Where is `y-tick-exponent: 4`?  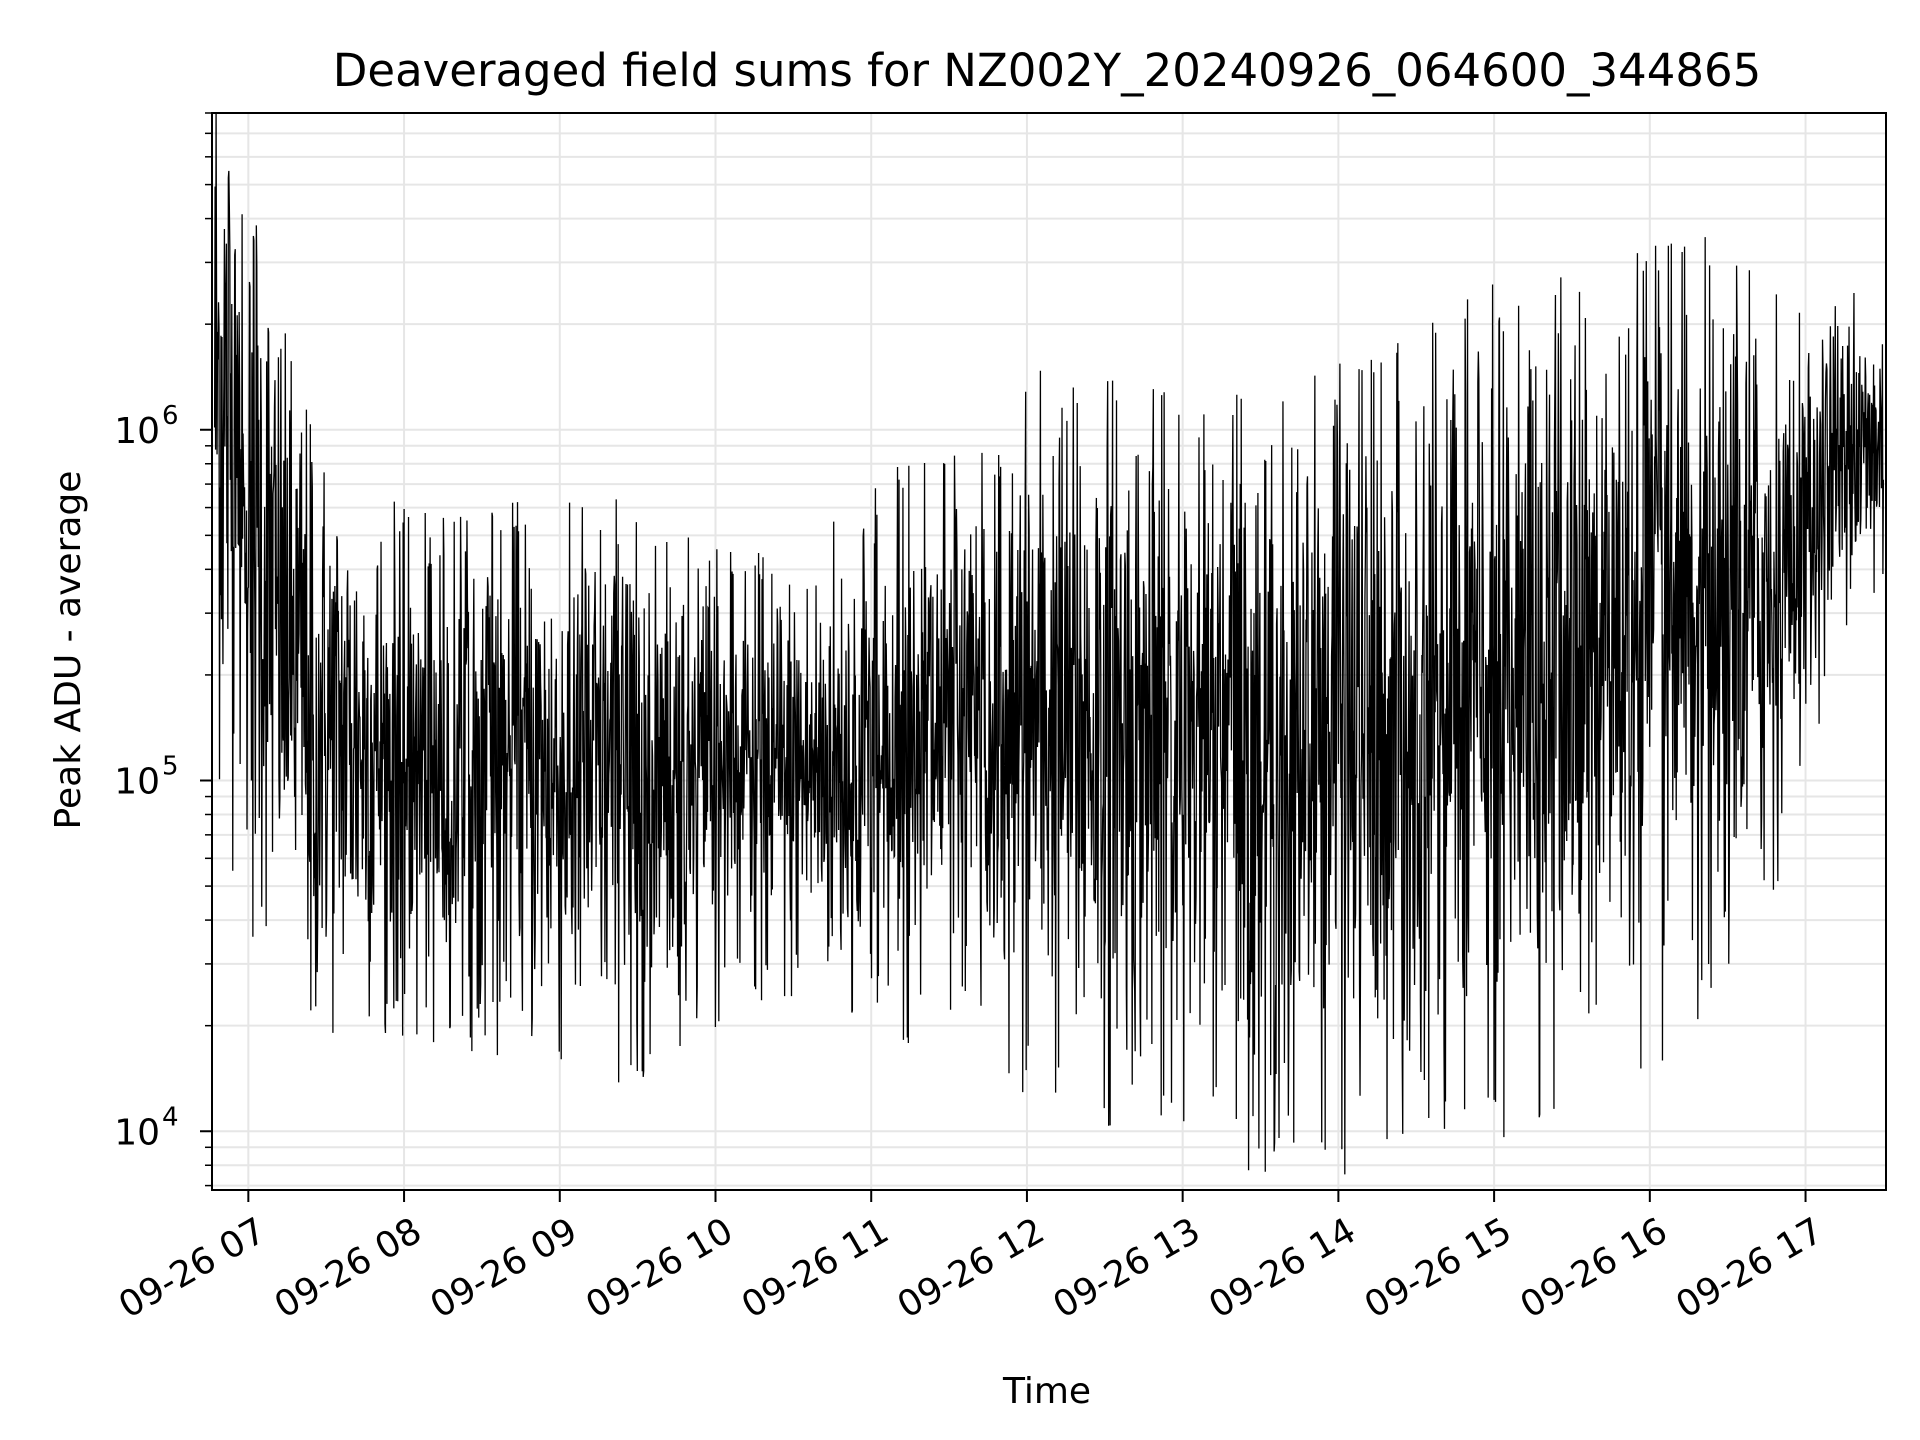
y-tick-exponent: 4 is located at coordinates (170, 1117).